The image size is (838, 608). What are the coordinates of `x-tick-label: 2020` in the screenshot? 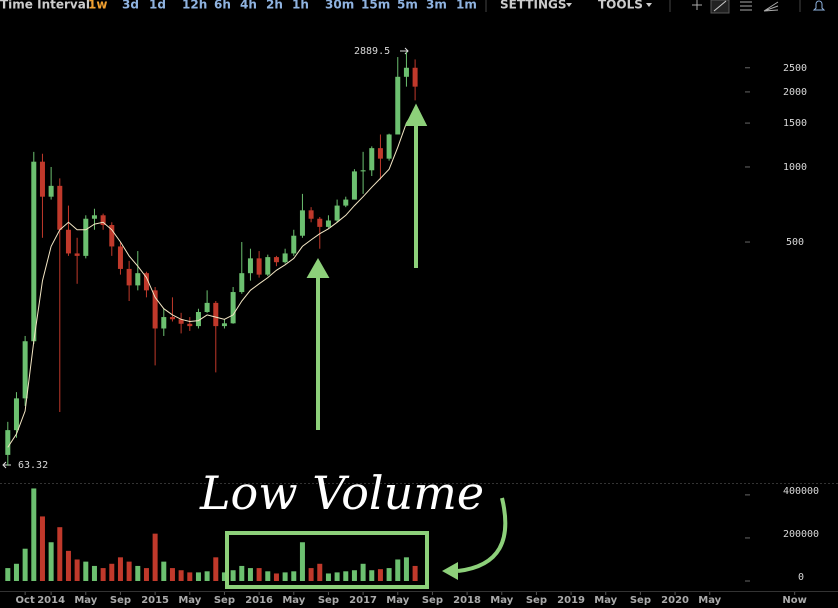 It's located at (675, 600).